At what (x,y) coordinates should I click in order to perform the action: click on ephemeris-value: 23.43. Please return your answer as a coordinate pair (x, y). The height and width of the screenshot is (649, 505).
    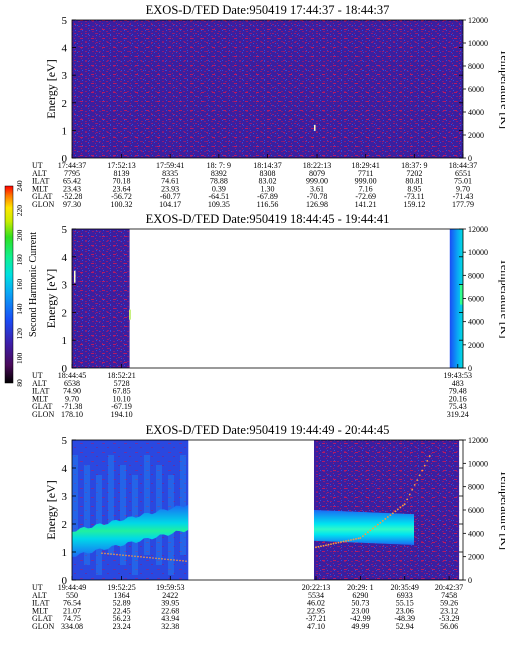
    Looking at the image, I should click on (72, 188).